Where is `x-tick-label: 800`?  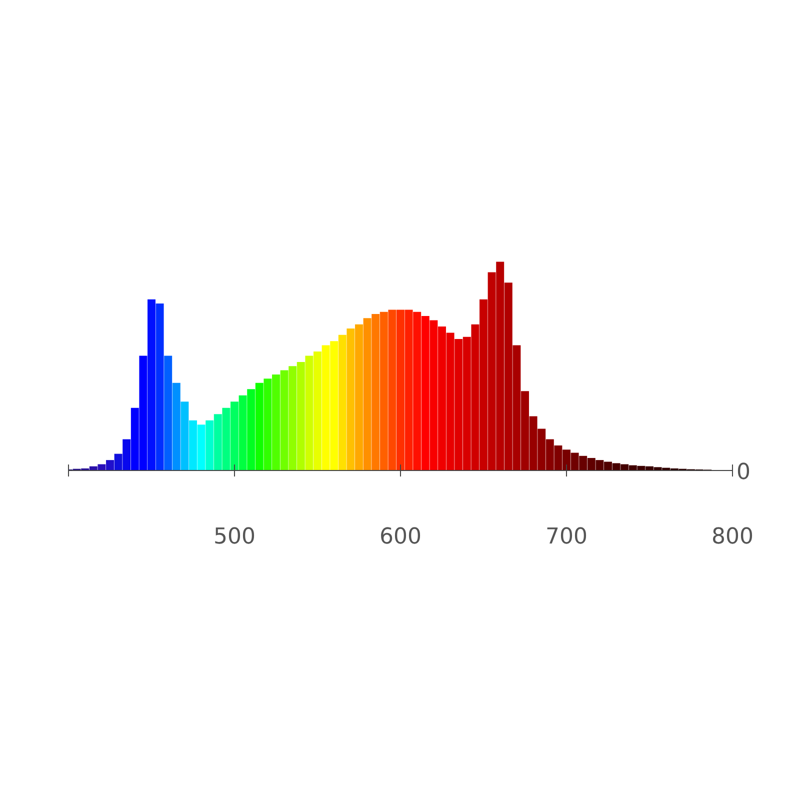 x-tick-label: 800 is located at coordinates (733, 537).